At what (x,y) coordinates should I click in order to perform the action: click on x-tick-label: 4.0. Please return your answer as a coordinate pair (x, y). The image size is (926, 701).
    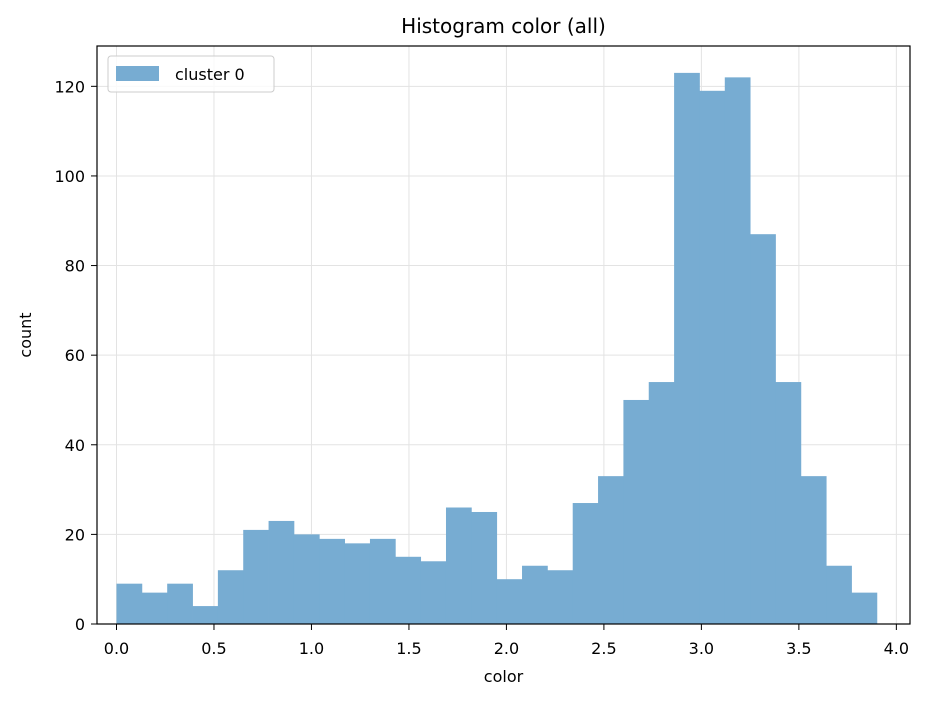
    Looking at the image, I should click on (896, 648).